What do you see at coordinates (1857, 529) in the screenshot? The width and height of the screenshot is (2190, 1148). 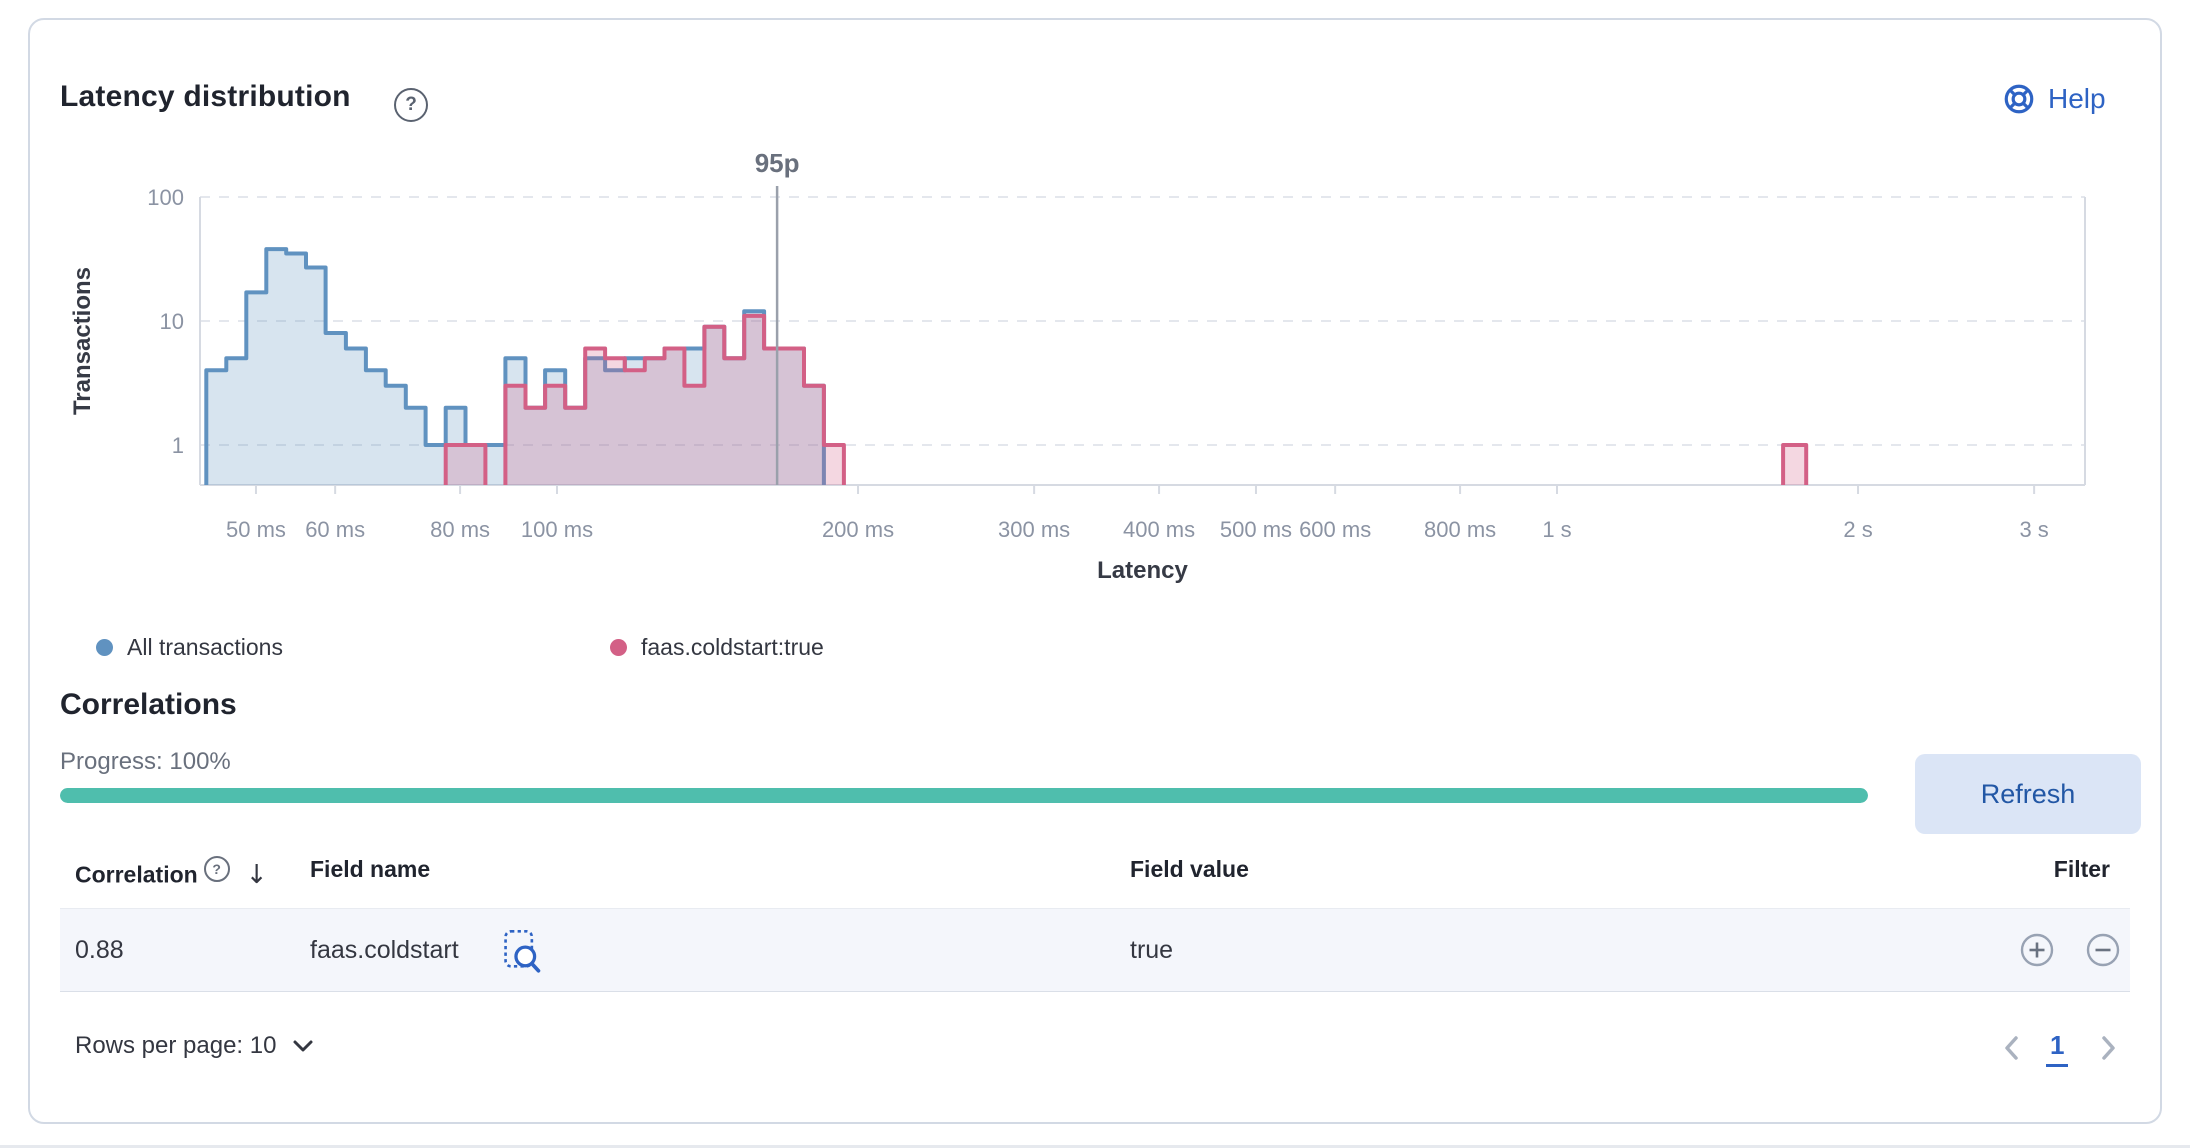 I see `x-tick-label-2000: 2 s` at bounding box center [1857, 529].